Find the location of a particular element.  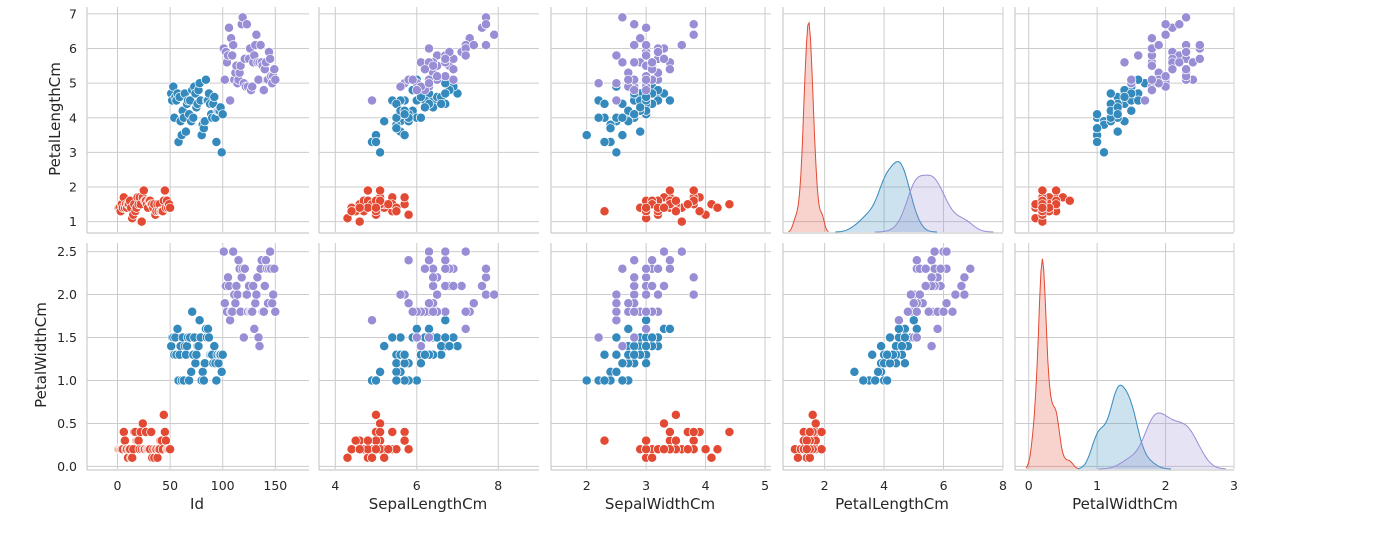

x-tick-label: 3 is located at coordinates (646, 485).